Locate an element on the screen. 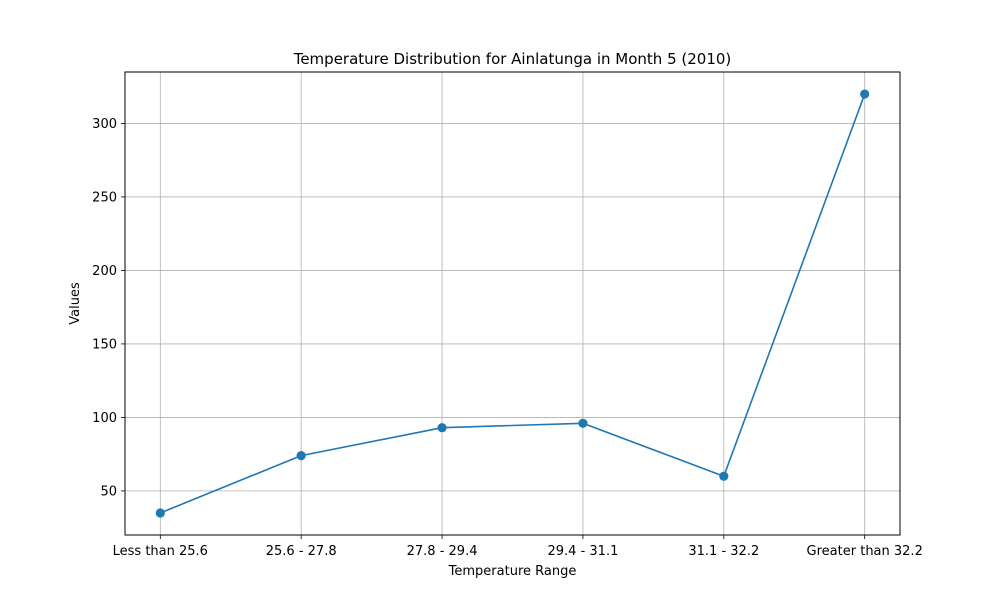 This screenshot has width=1000, height=600. x-tick-label: 27.8 - 29.4 is located at coordinates (442, 551).